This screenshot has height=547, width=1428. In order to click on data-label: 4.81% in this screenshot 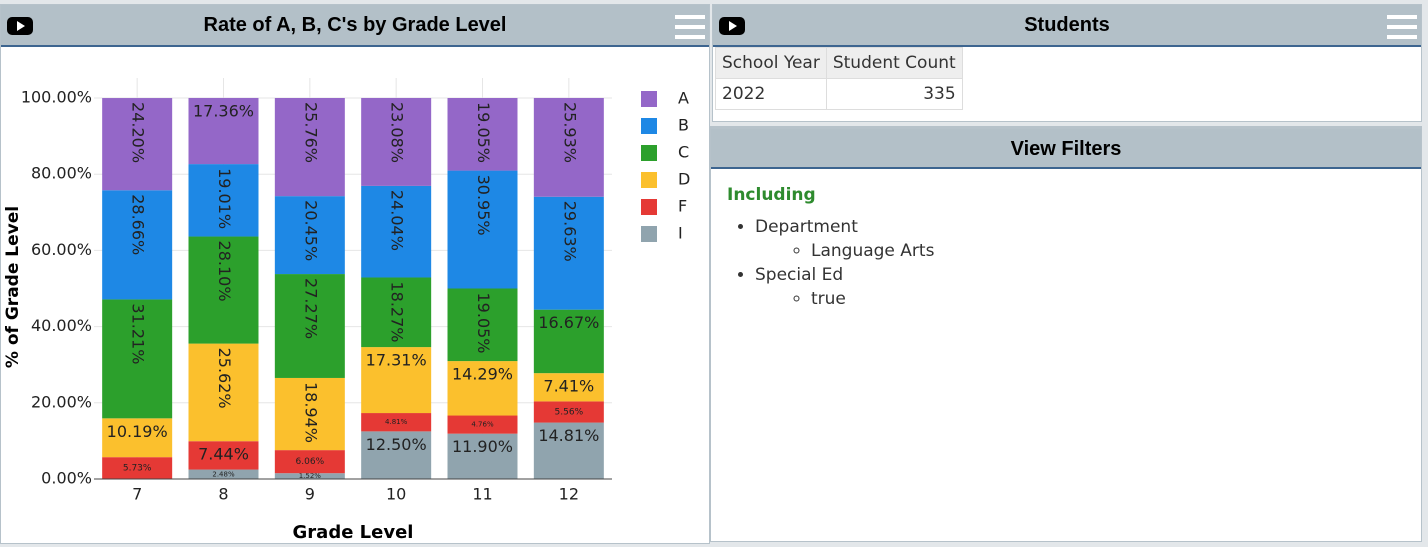, I will do `click(396, 422)`.